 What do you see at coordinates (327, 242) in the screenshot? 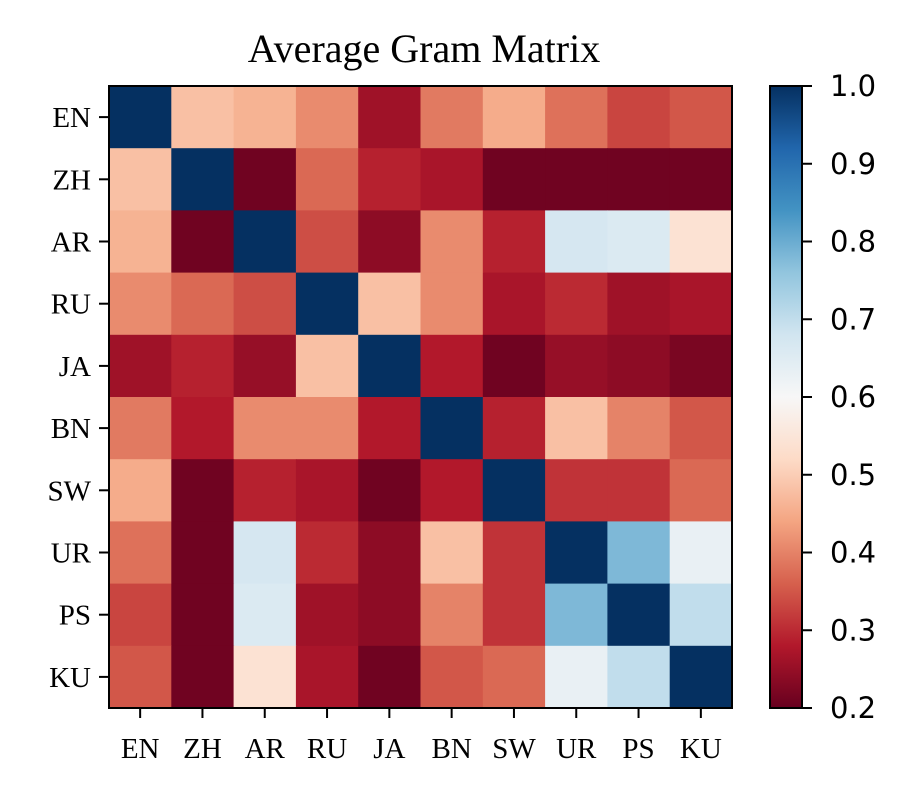
I see `heatmap-cell-ar-ru` at bounding box center [327, 242].